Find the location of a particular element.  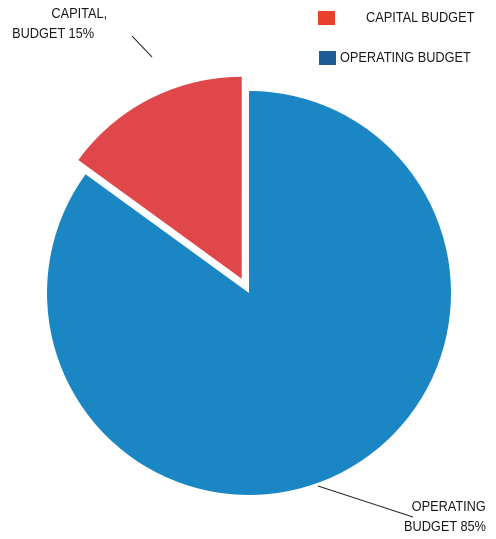

capital-label-line1: CAPITAL, is located at coordinates (79, 13).